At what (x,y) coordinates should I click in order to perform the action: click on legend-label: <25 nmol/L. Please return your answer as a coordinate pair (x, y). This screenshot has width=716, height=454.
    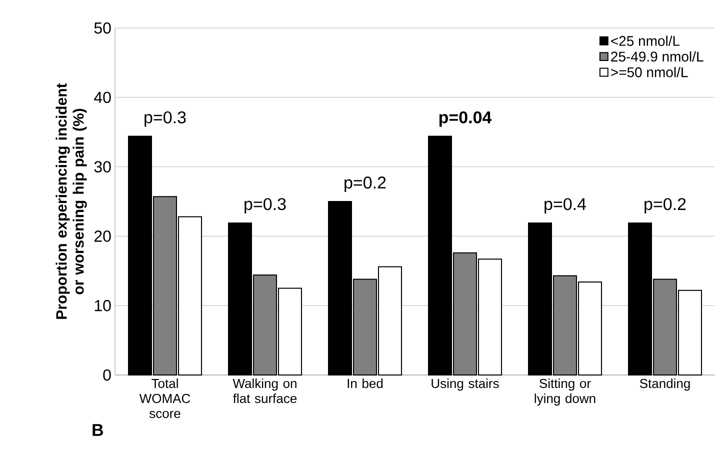
    Looking at the image, I should click on (645, 41).